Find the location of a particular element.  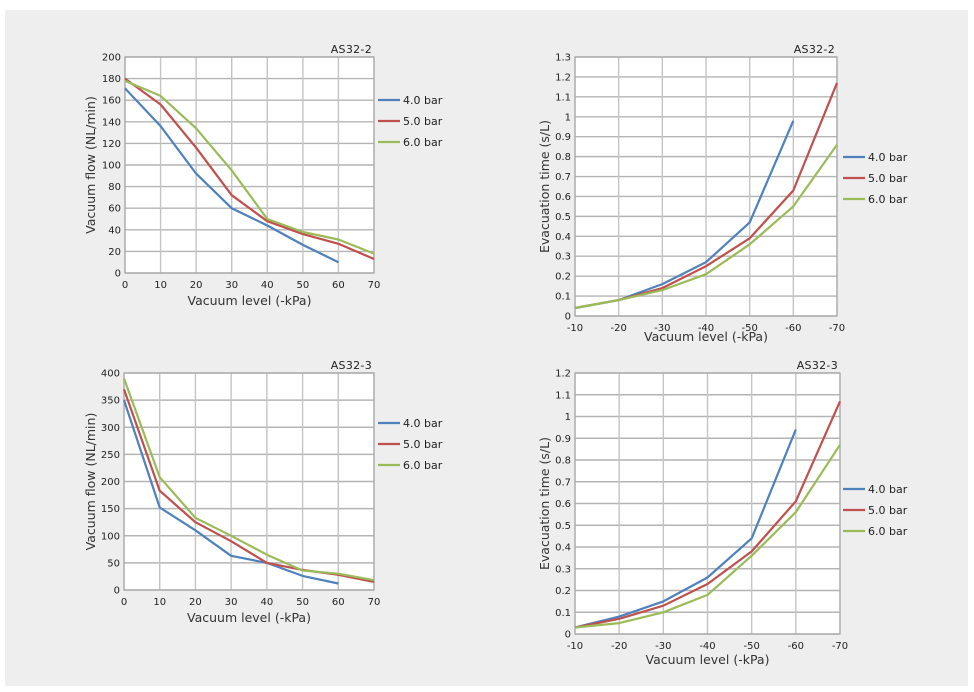

y-tick-label: 160 is located at coordinates (111, 101).